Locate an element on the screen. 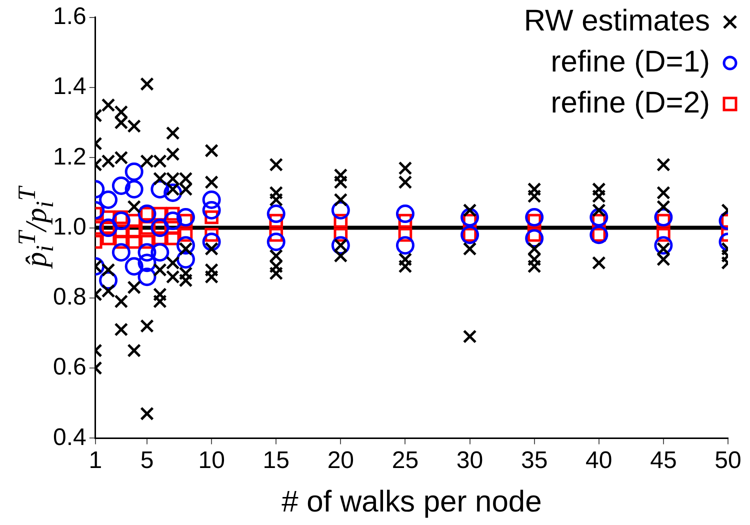 This screenshot has height=525, width=750. y-tick-label: 1.0 is located at coordinates (69, 226).